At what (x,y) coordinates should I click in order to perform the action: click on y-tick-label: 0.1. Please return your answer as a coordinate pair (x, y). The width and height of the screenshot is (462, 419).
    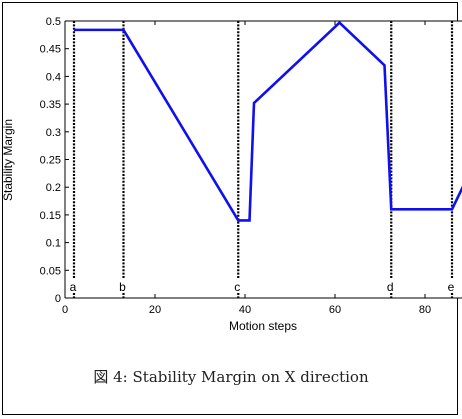
    Looking at the image, I should click on (53, 244).